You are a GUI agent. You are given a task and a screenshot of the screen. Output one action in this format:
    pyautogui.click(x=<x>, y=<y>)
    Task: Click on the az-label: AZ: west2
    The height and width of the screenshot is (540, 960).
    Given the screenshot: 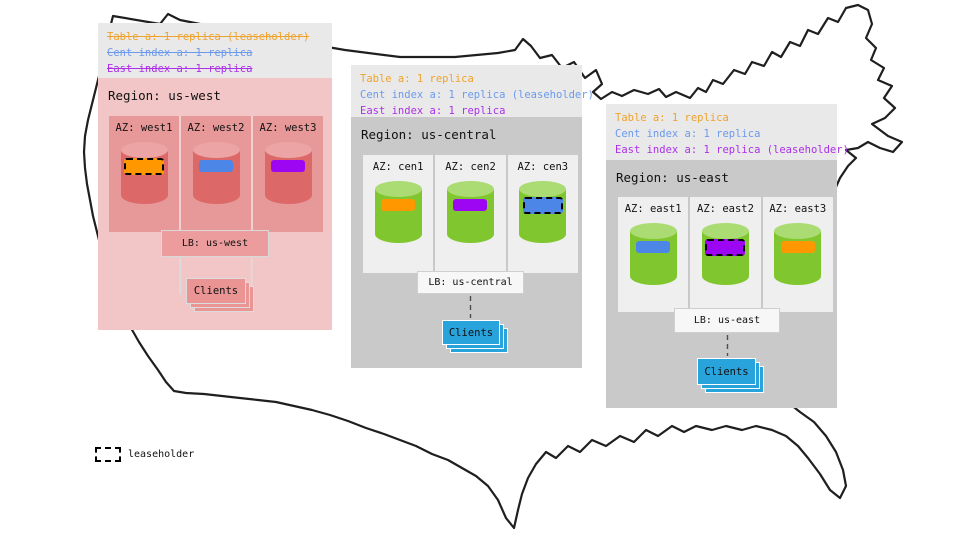 What is the action you would take?
    pyautogui.click(x=216, y=128)
    